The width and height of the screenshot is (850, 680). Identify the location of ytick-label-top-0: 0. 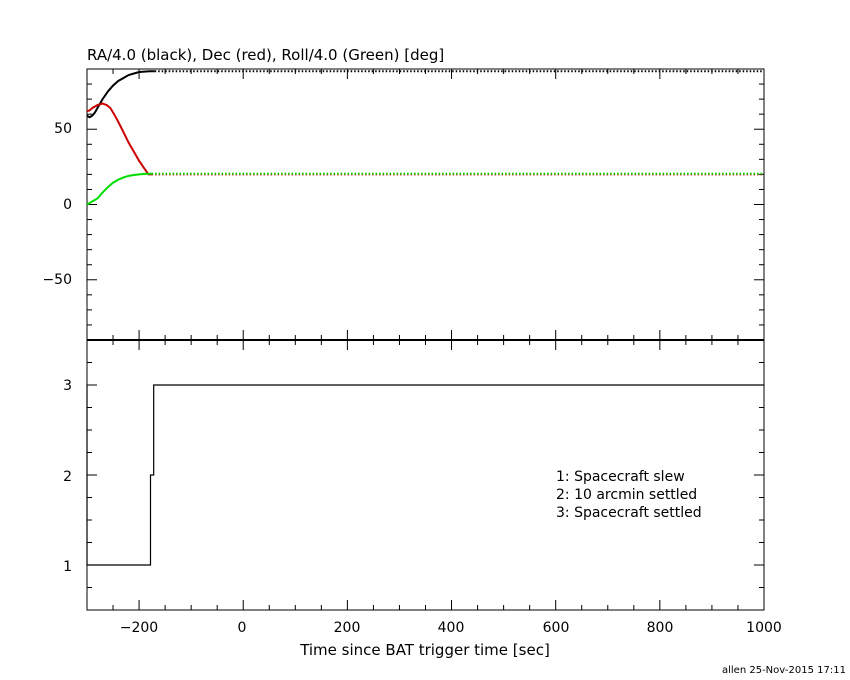
(67, 205).